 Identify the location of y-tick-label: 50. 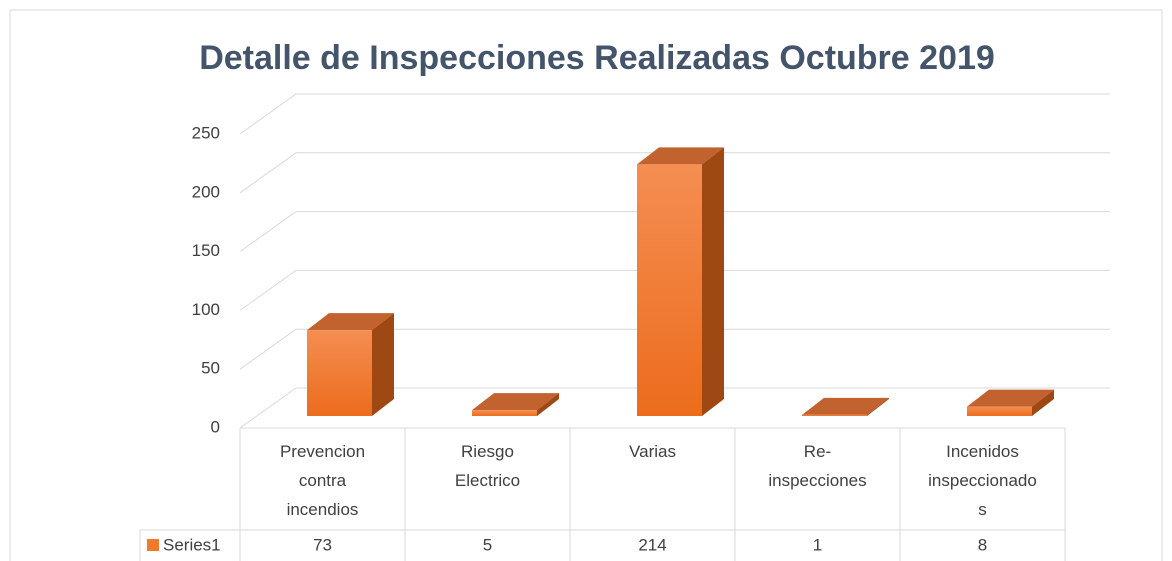
(210, 368).